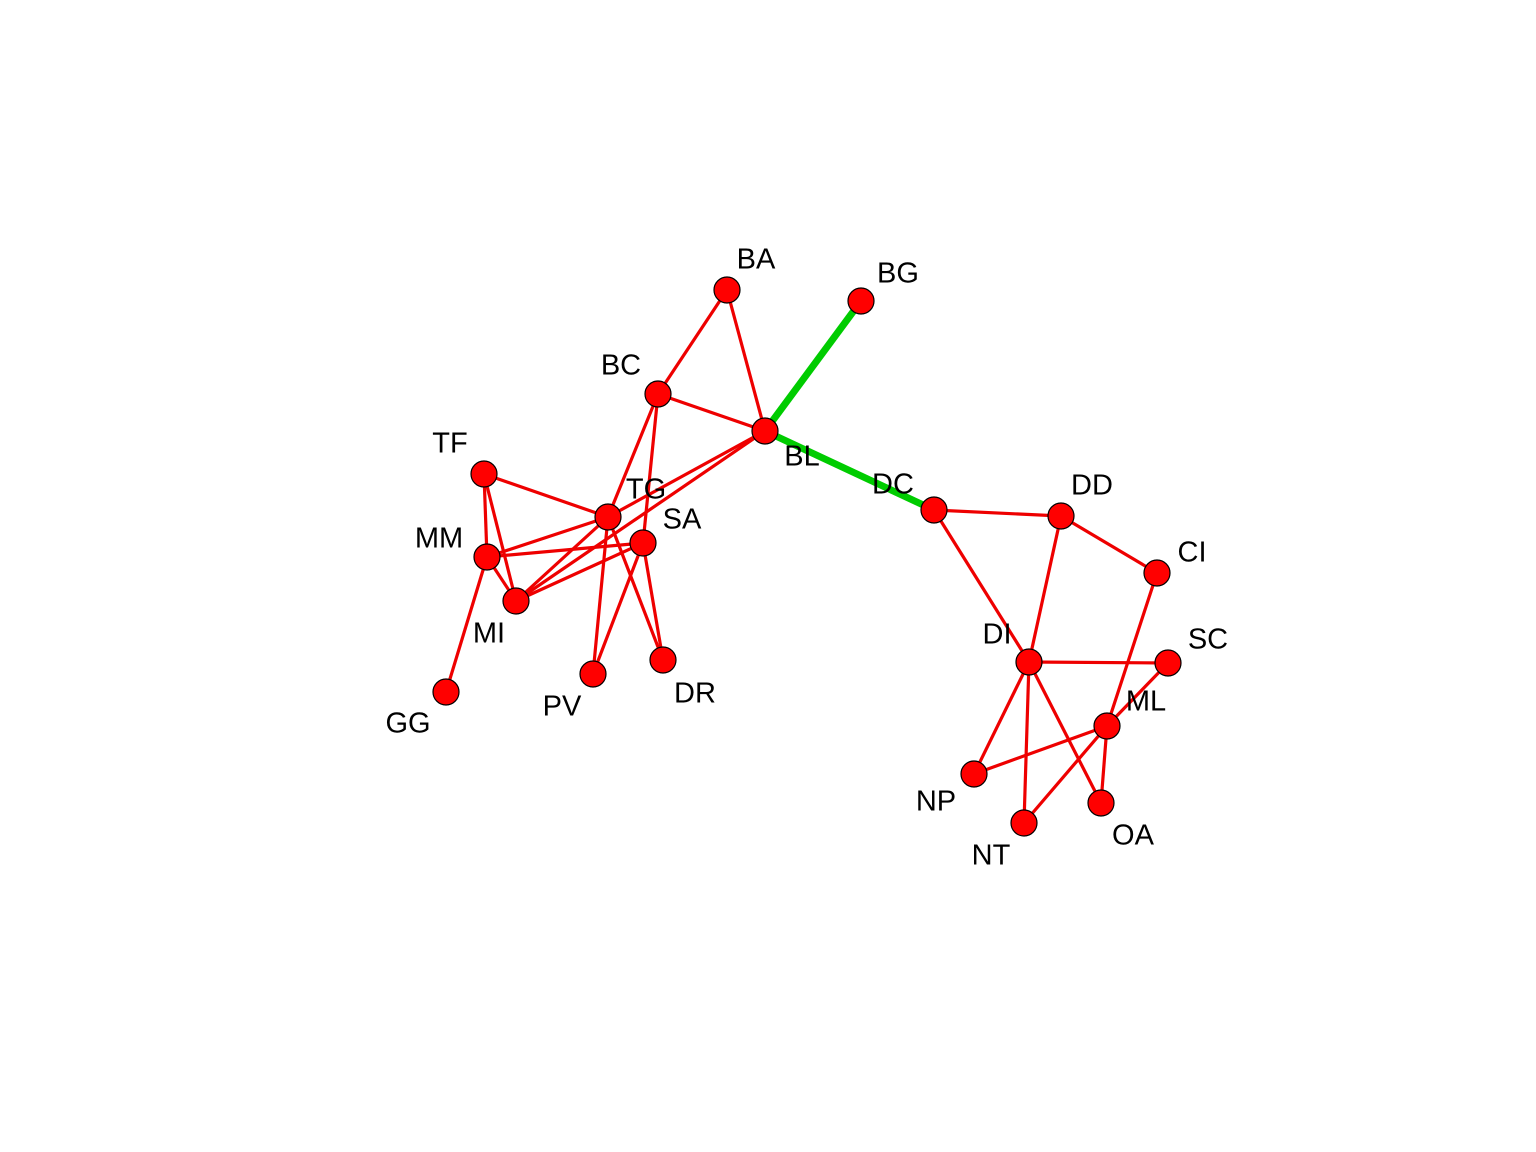  Describe the element at coordinates (500, 537) in the screenshot. I see `edge-tf-mi` at that location.